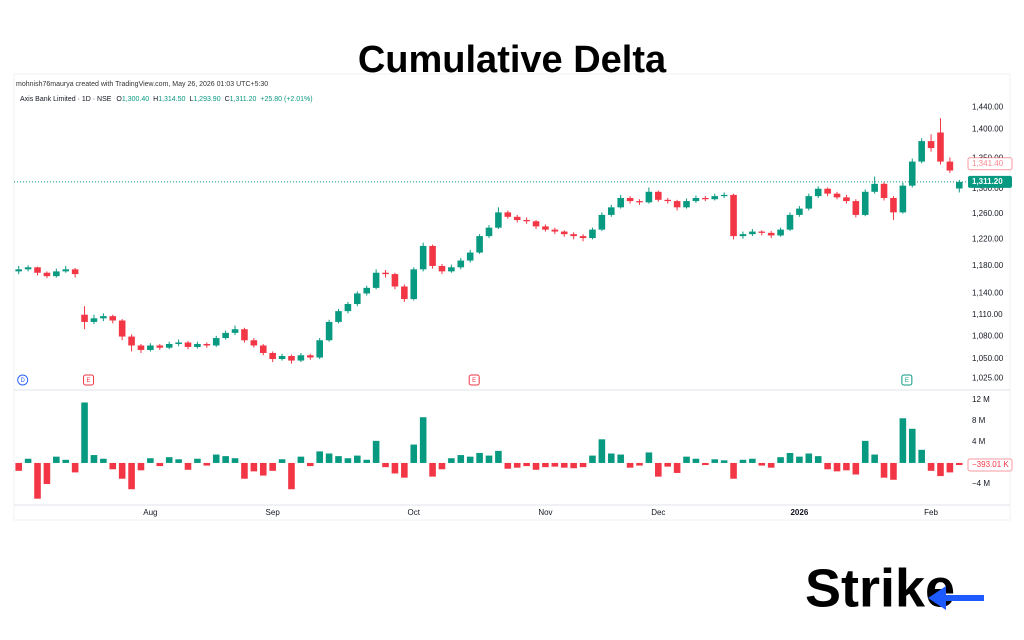  What do you see at coordinates (545, 512) in the screenshot?
I see `x-tick-label: Nov` at bounding box center [545, 512].